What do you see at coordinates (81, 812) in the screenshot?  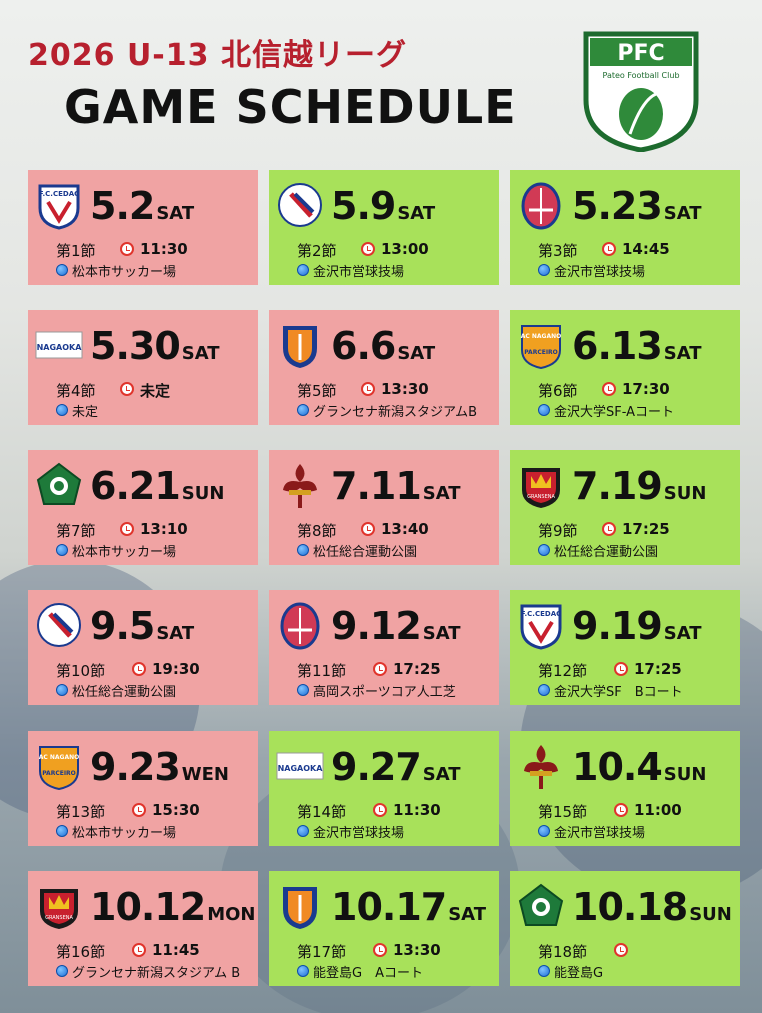 I see `round-label: 第13節` at bounding box center [81, 812].